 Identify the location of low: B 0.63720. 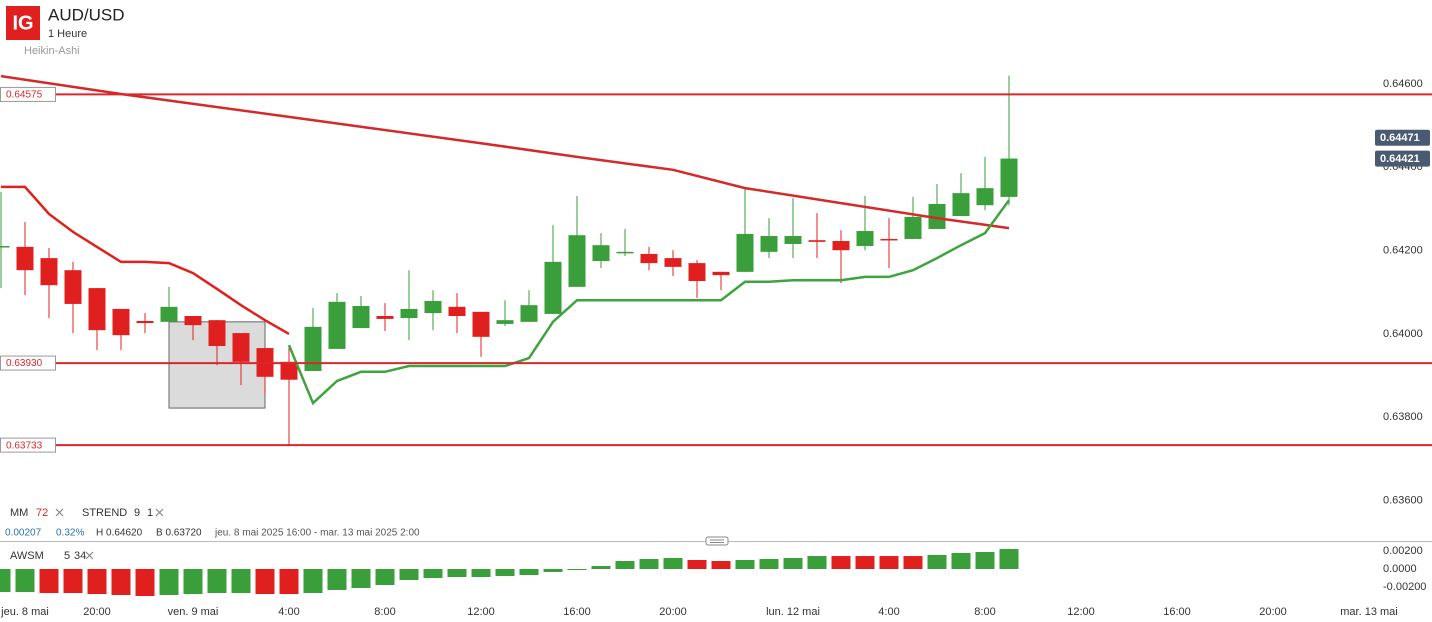
(179, 533).